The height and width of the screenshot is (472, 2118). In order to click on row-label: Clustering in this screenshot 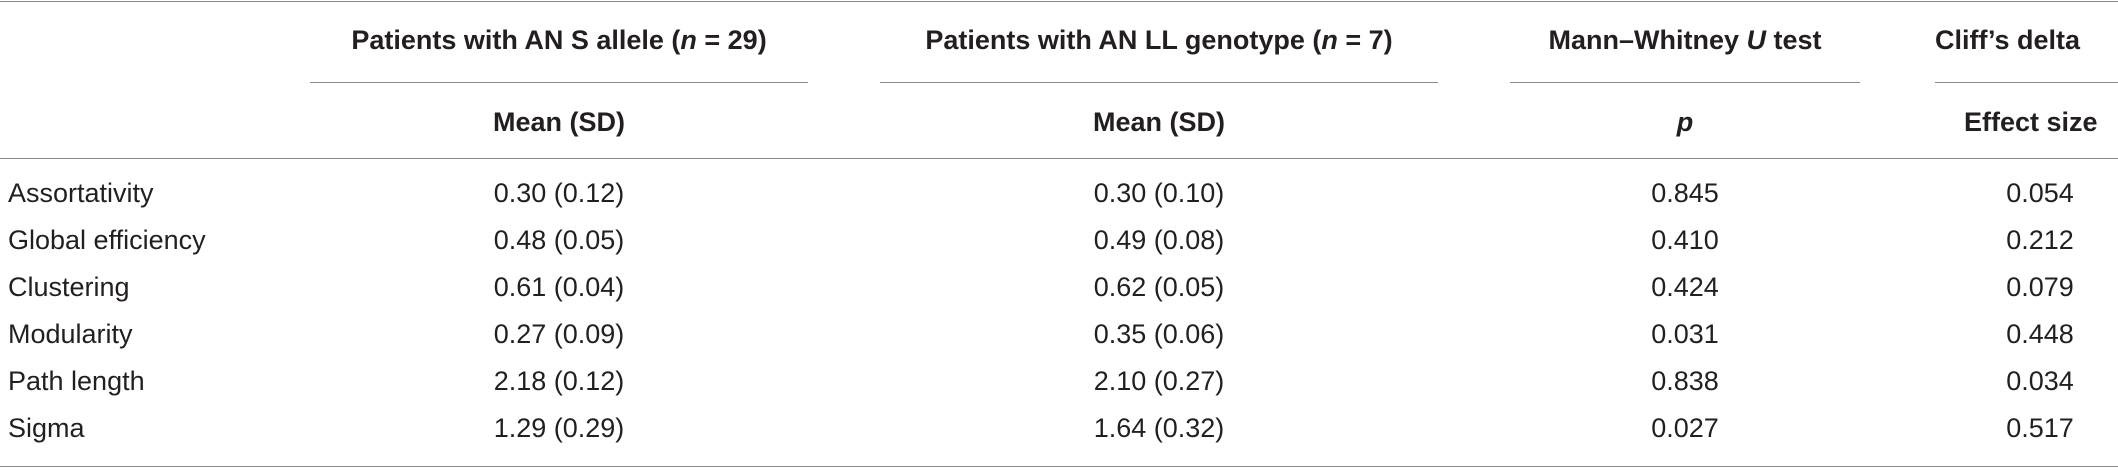, I will do `click(69, 287)`.